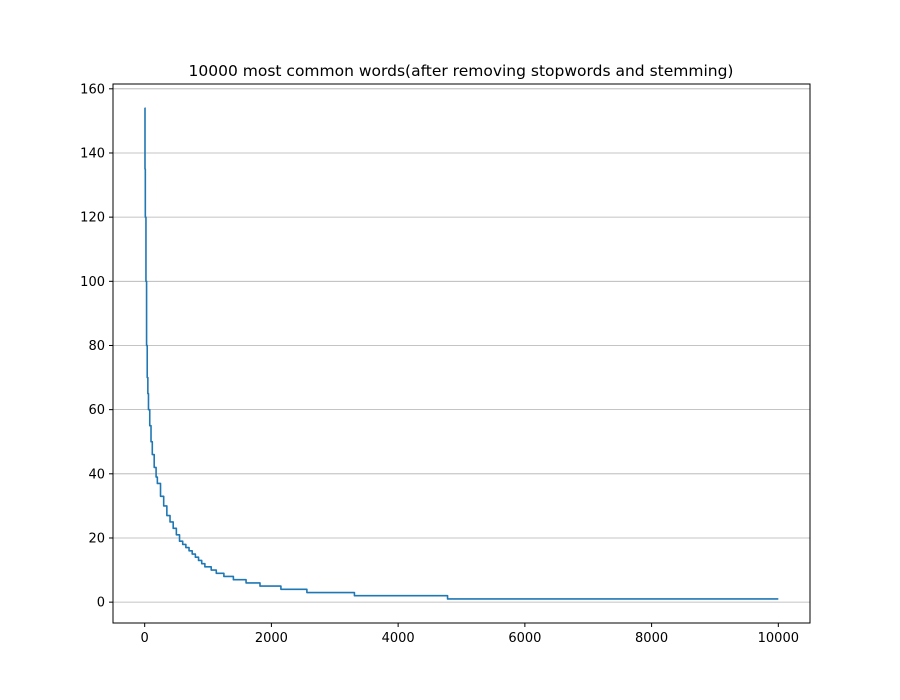 This screenshot has height=700, width=900. What do you see at coordinates (145, 638) in the screenshot?
I see `x-tick-label: 0` at bounding box center [145, 638].